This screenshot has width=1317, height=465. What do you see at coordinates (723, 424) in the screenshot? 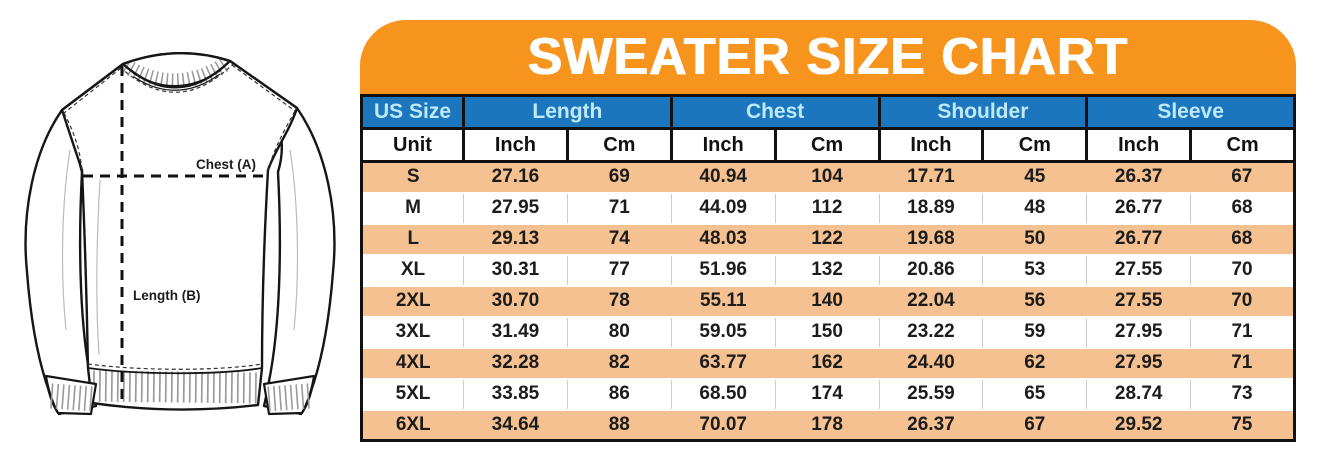
I see `value-cell: 70.07` at bounding box center [723, 424].